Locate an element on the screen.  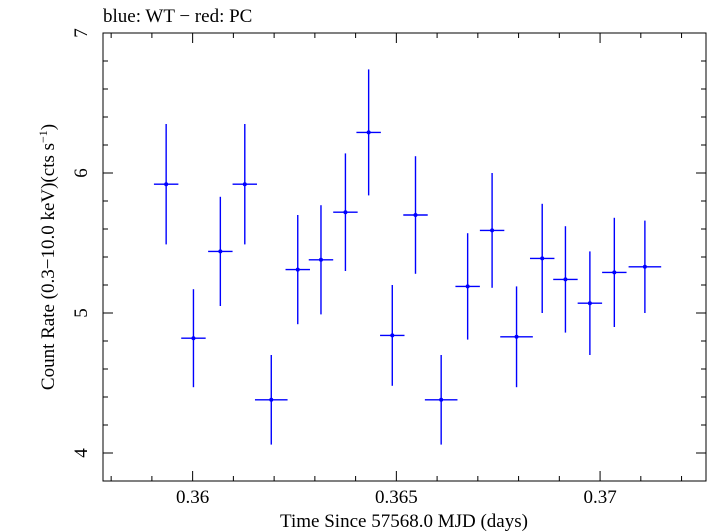
x-tick-label: 0.37 is located at coordinates (599, 497).